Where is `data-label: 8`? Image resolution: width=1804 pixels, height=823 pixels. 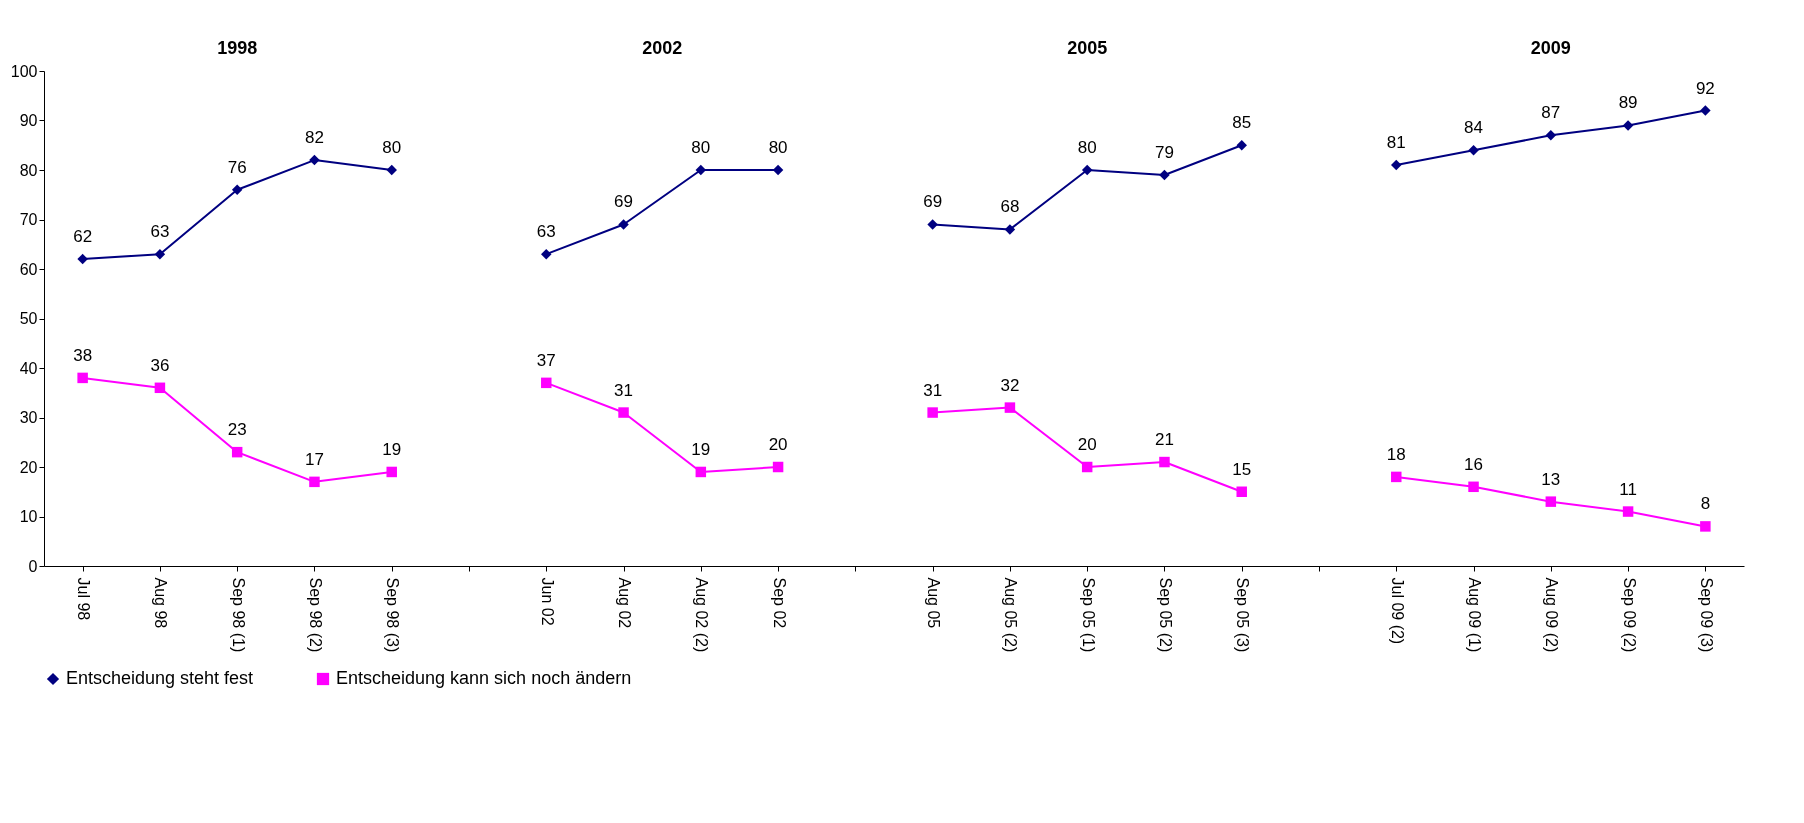
data-label: 8 is located at coordinates (1705, 504).